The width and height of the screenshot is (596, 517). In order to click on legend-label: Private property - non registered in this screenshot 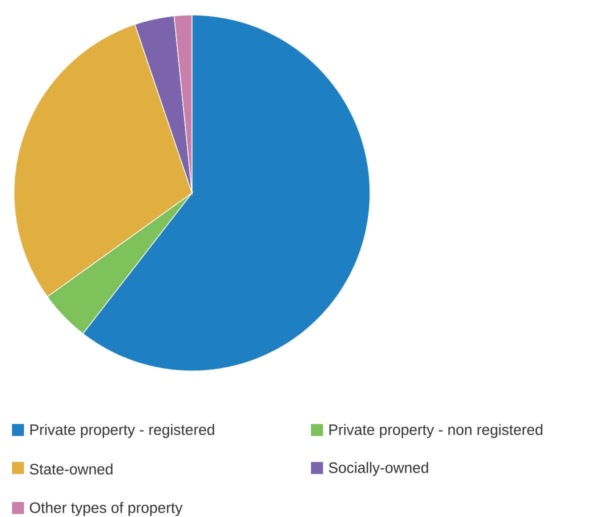, I will do `click(435, 431)`.